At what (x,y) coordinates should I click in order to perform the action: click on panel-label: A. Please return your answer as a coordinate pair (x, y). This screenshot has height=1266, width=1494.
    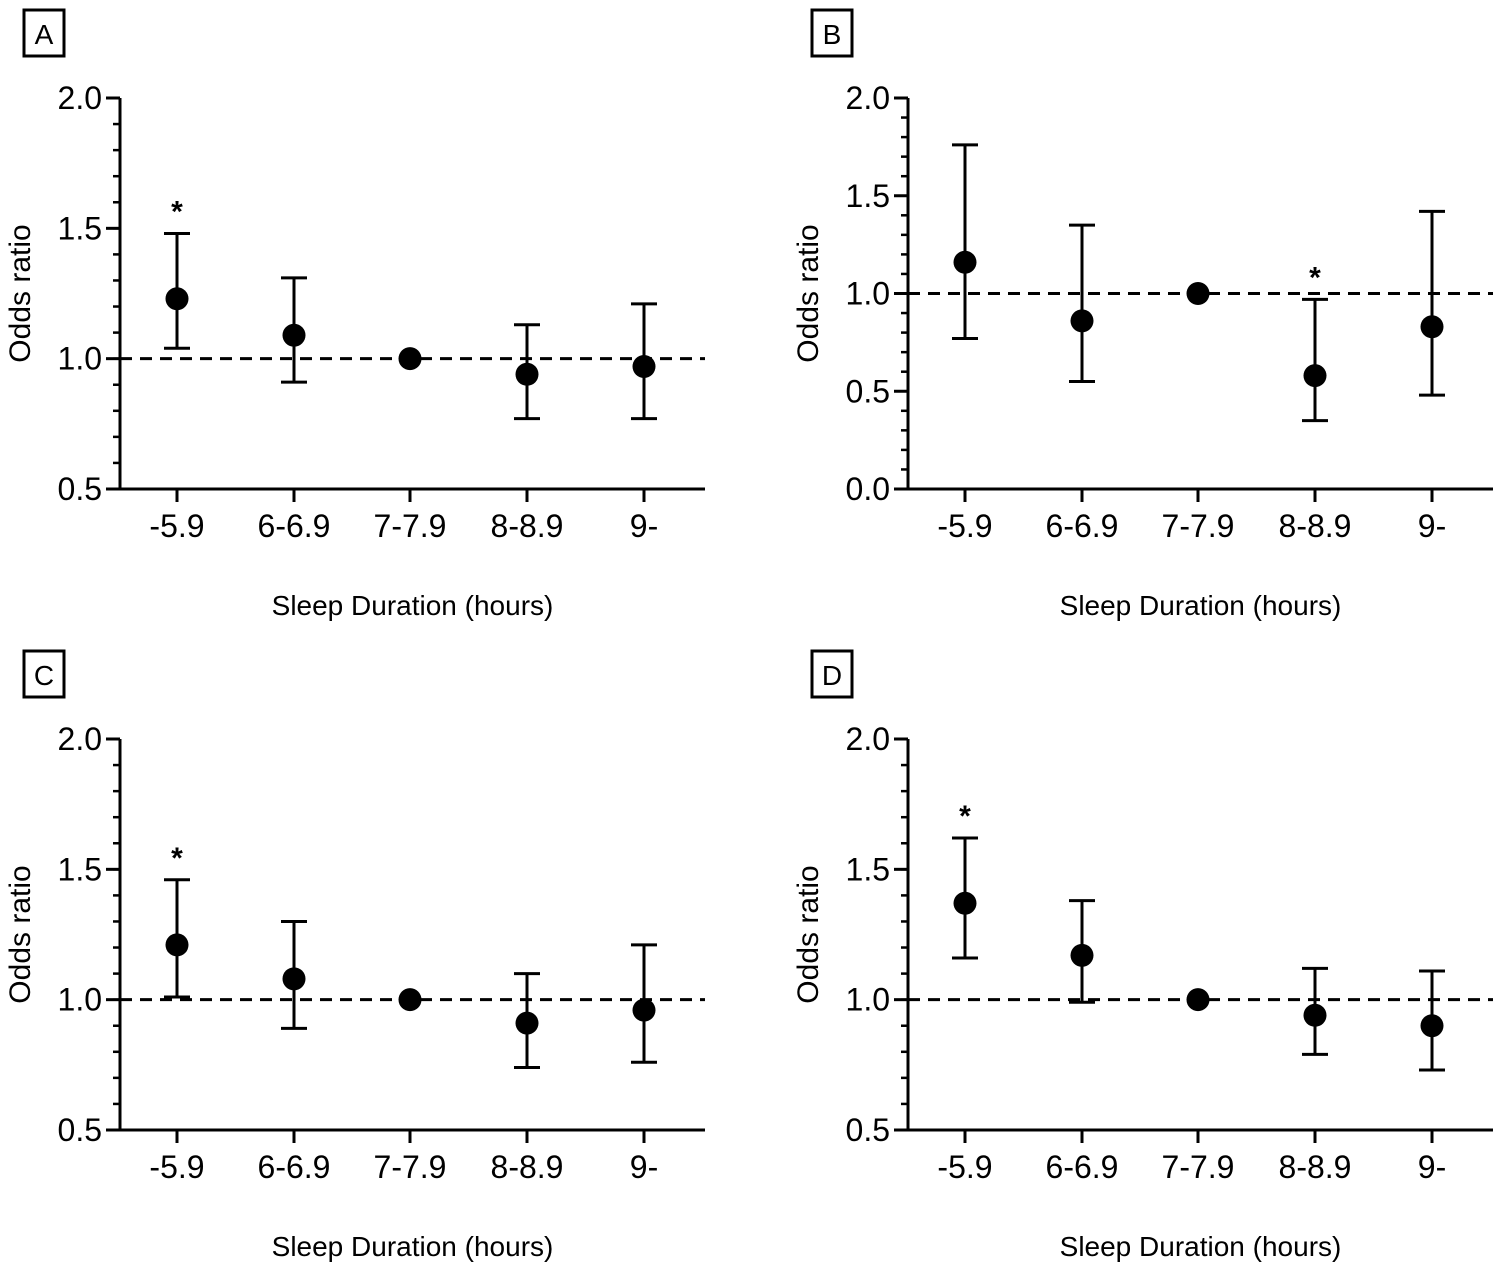
    Looking at the image, I should click on (44, 34).